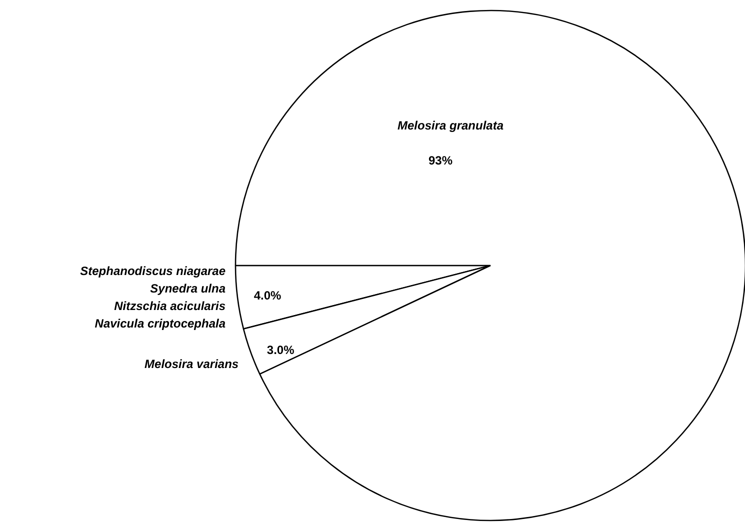 Image resolution: width=745 pixels, height=527 pixels. What do you see at coordinates (191, 363) in the screenshot?
I see `slice-label: Melosira varians` at bounding box center [191, 363].